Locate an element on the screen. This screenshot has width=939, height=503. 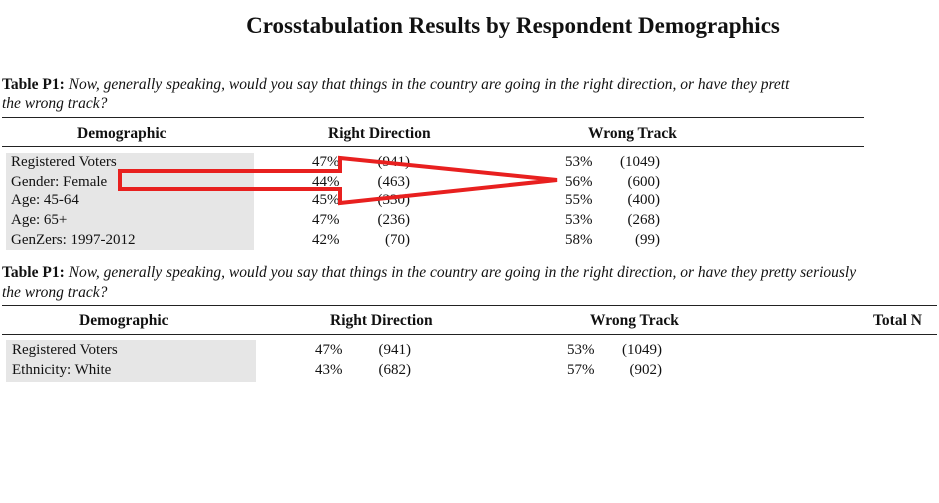
table2-label-shade is located at coordinates (131, 361).